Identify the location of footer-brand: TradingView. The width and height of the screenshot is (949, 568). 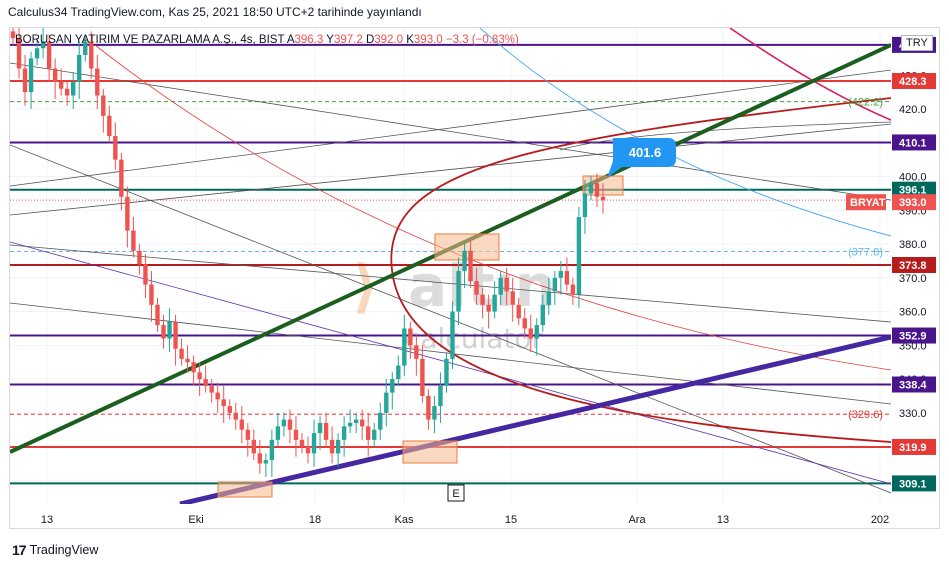
(64, 550).